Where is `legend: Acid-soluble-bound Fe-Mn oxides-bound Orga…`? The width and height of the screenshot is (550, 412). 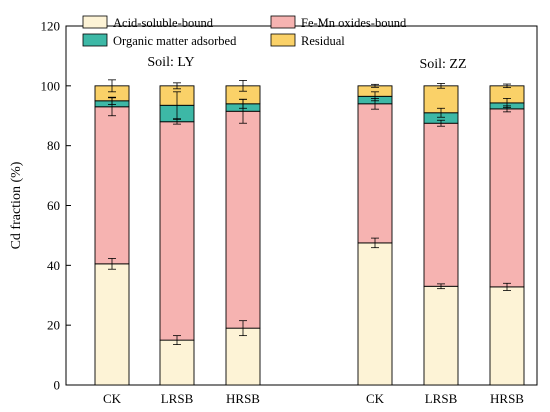 legend: Acid-soluble-bound Fe-Mn oxides-bound Orga… is located at coordinates (244, 31).